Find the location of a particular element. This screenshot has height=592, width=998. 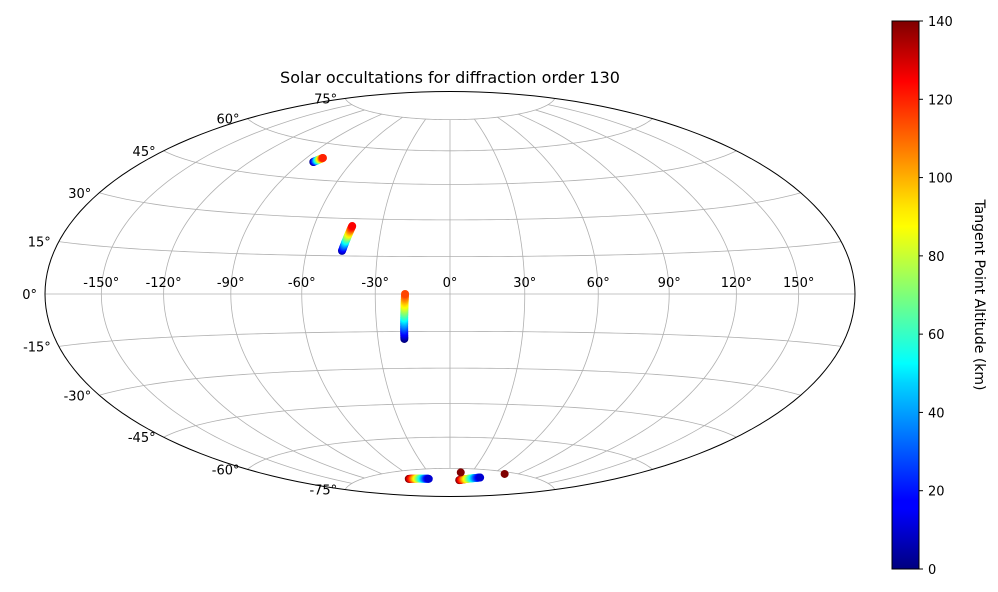

x-tick-label: 120° is located at coordinates (736, 283).